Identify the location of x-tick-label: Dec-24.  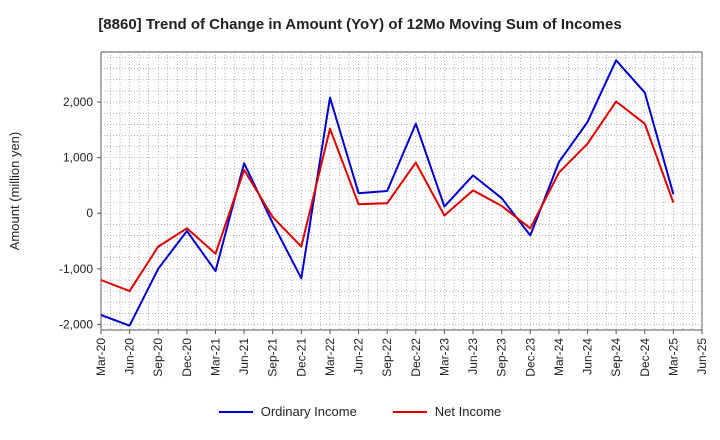
(645, 357).